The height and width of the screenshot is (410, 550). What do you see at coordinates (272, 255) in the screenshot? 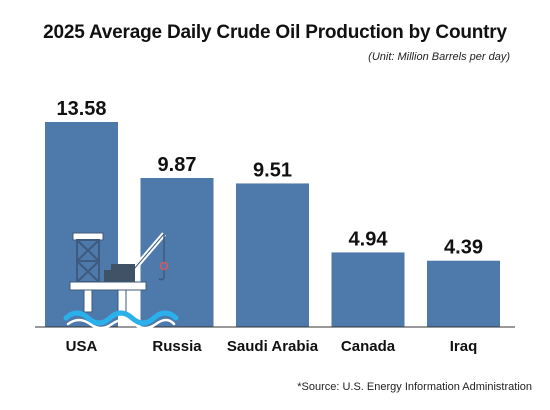
I see `bar-saudi-arabia` at bounding box center [272, 255].